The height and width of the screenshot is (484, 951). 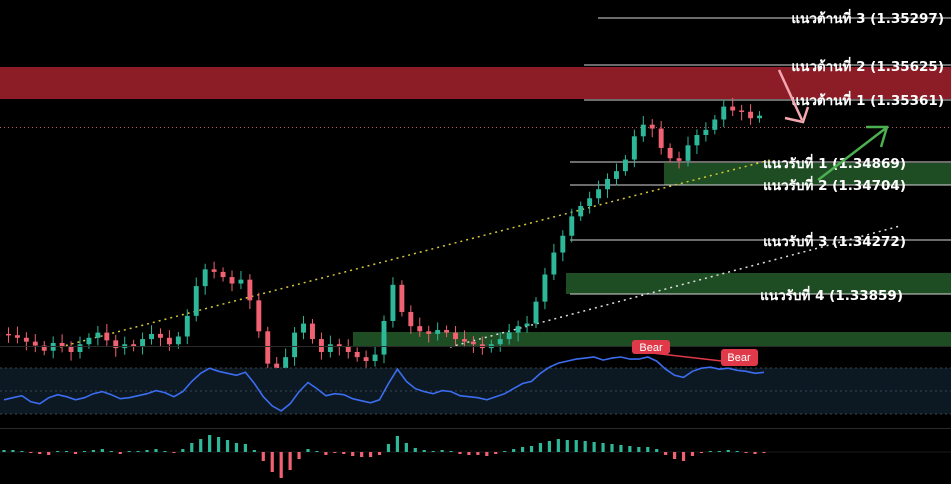 I want to click on bear-label-2-text: Bear, so click(x=739, y=358).